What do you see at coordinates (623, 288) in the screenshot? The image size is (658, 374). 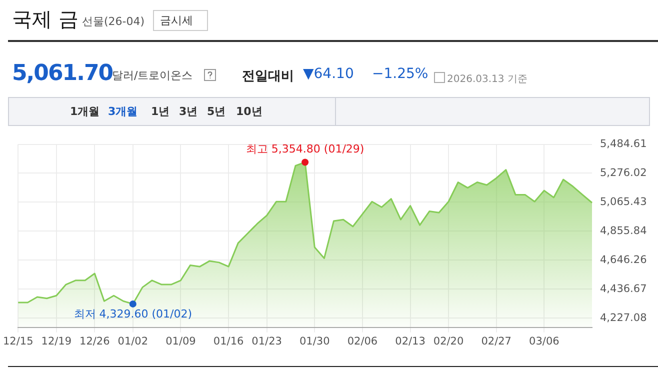 I see `y-tick-label: 4,436.67` at bounding box center [623, 288].